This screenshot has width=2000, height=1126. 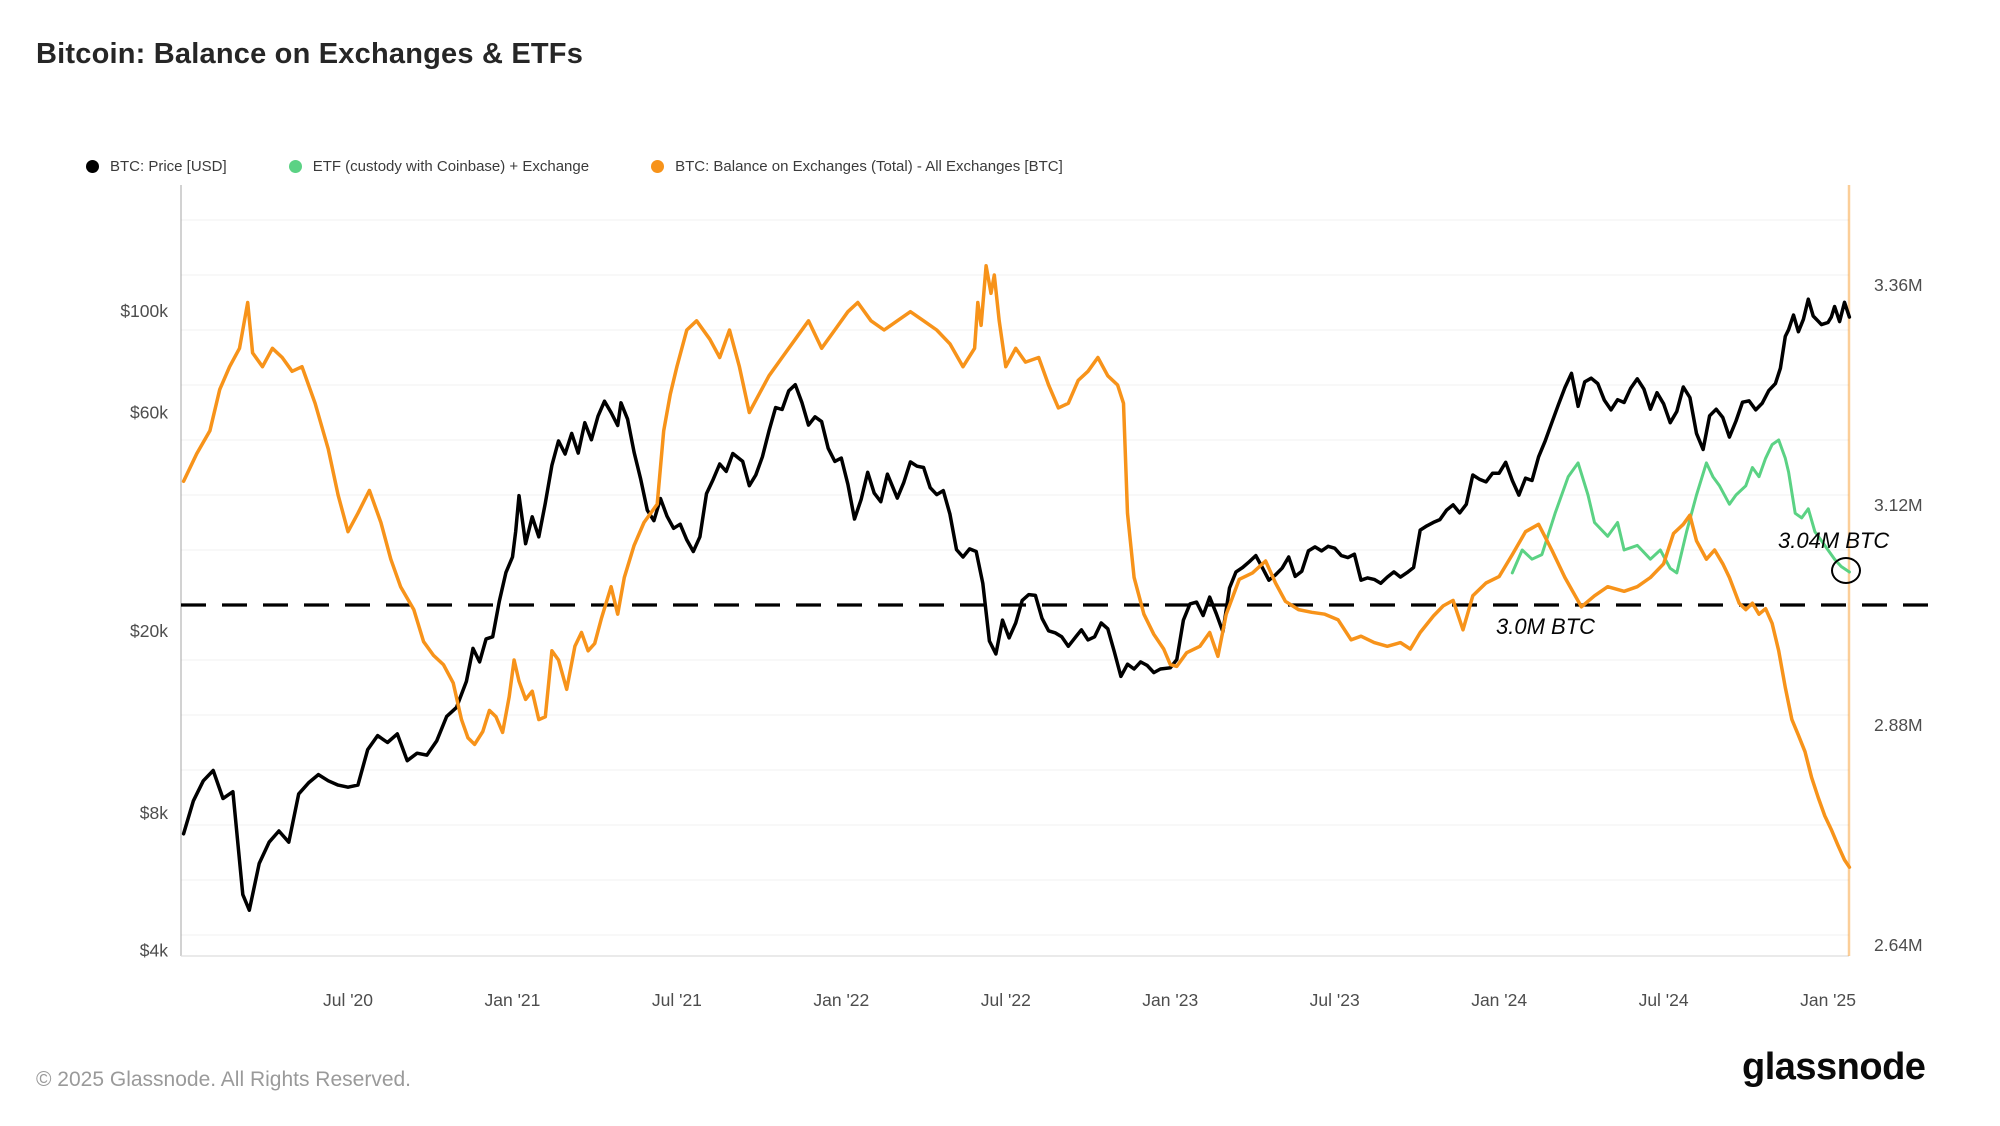 I want to click on endpoint-highlight-circle, so click(x=1846, y=570).